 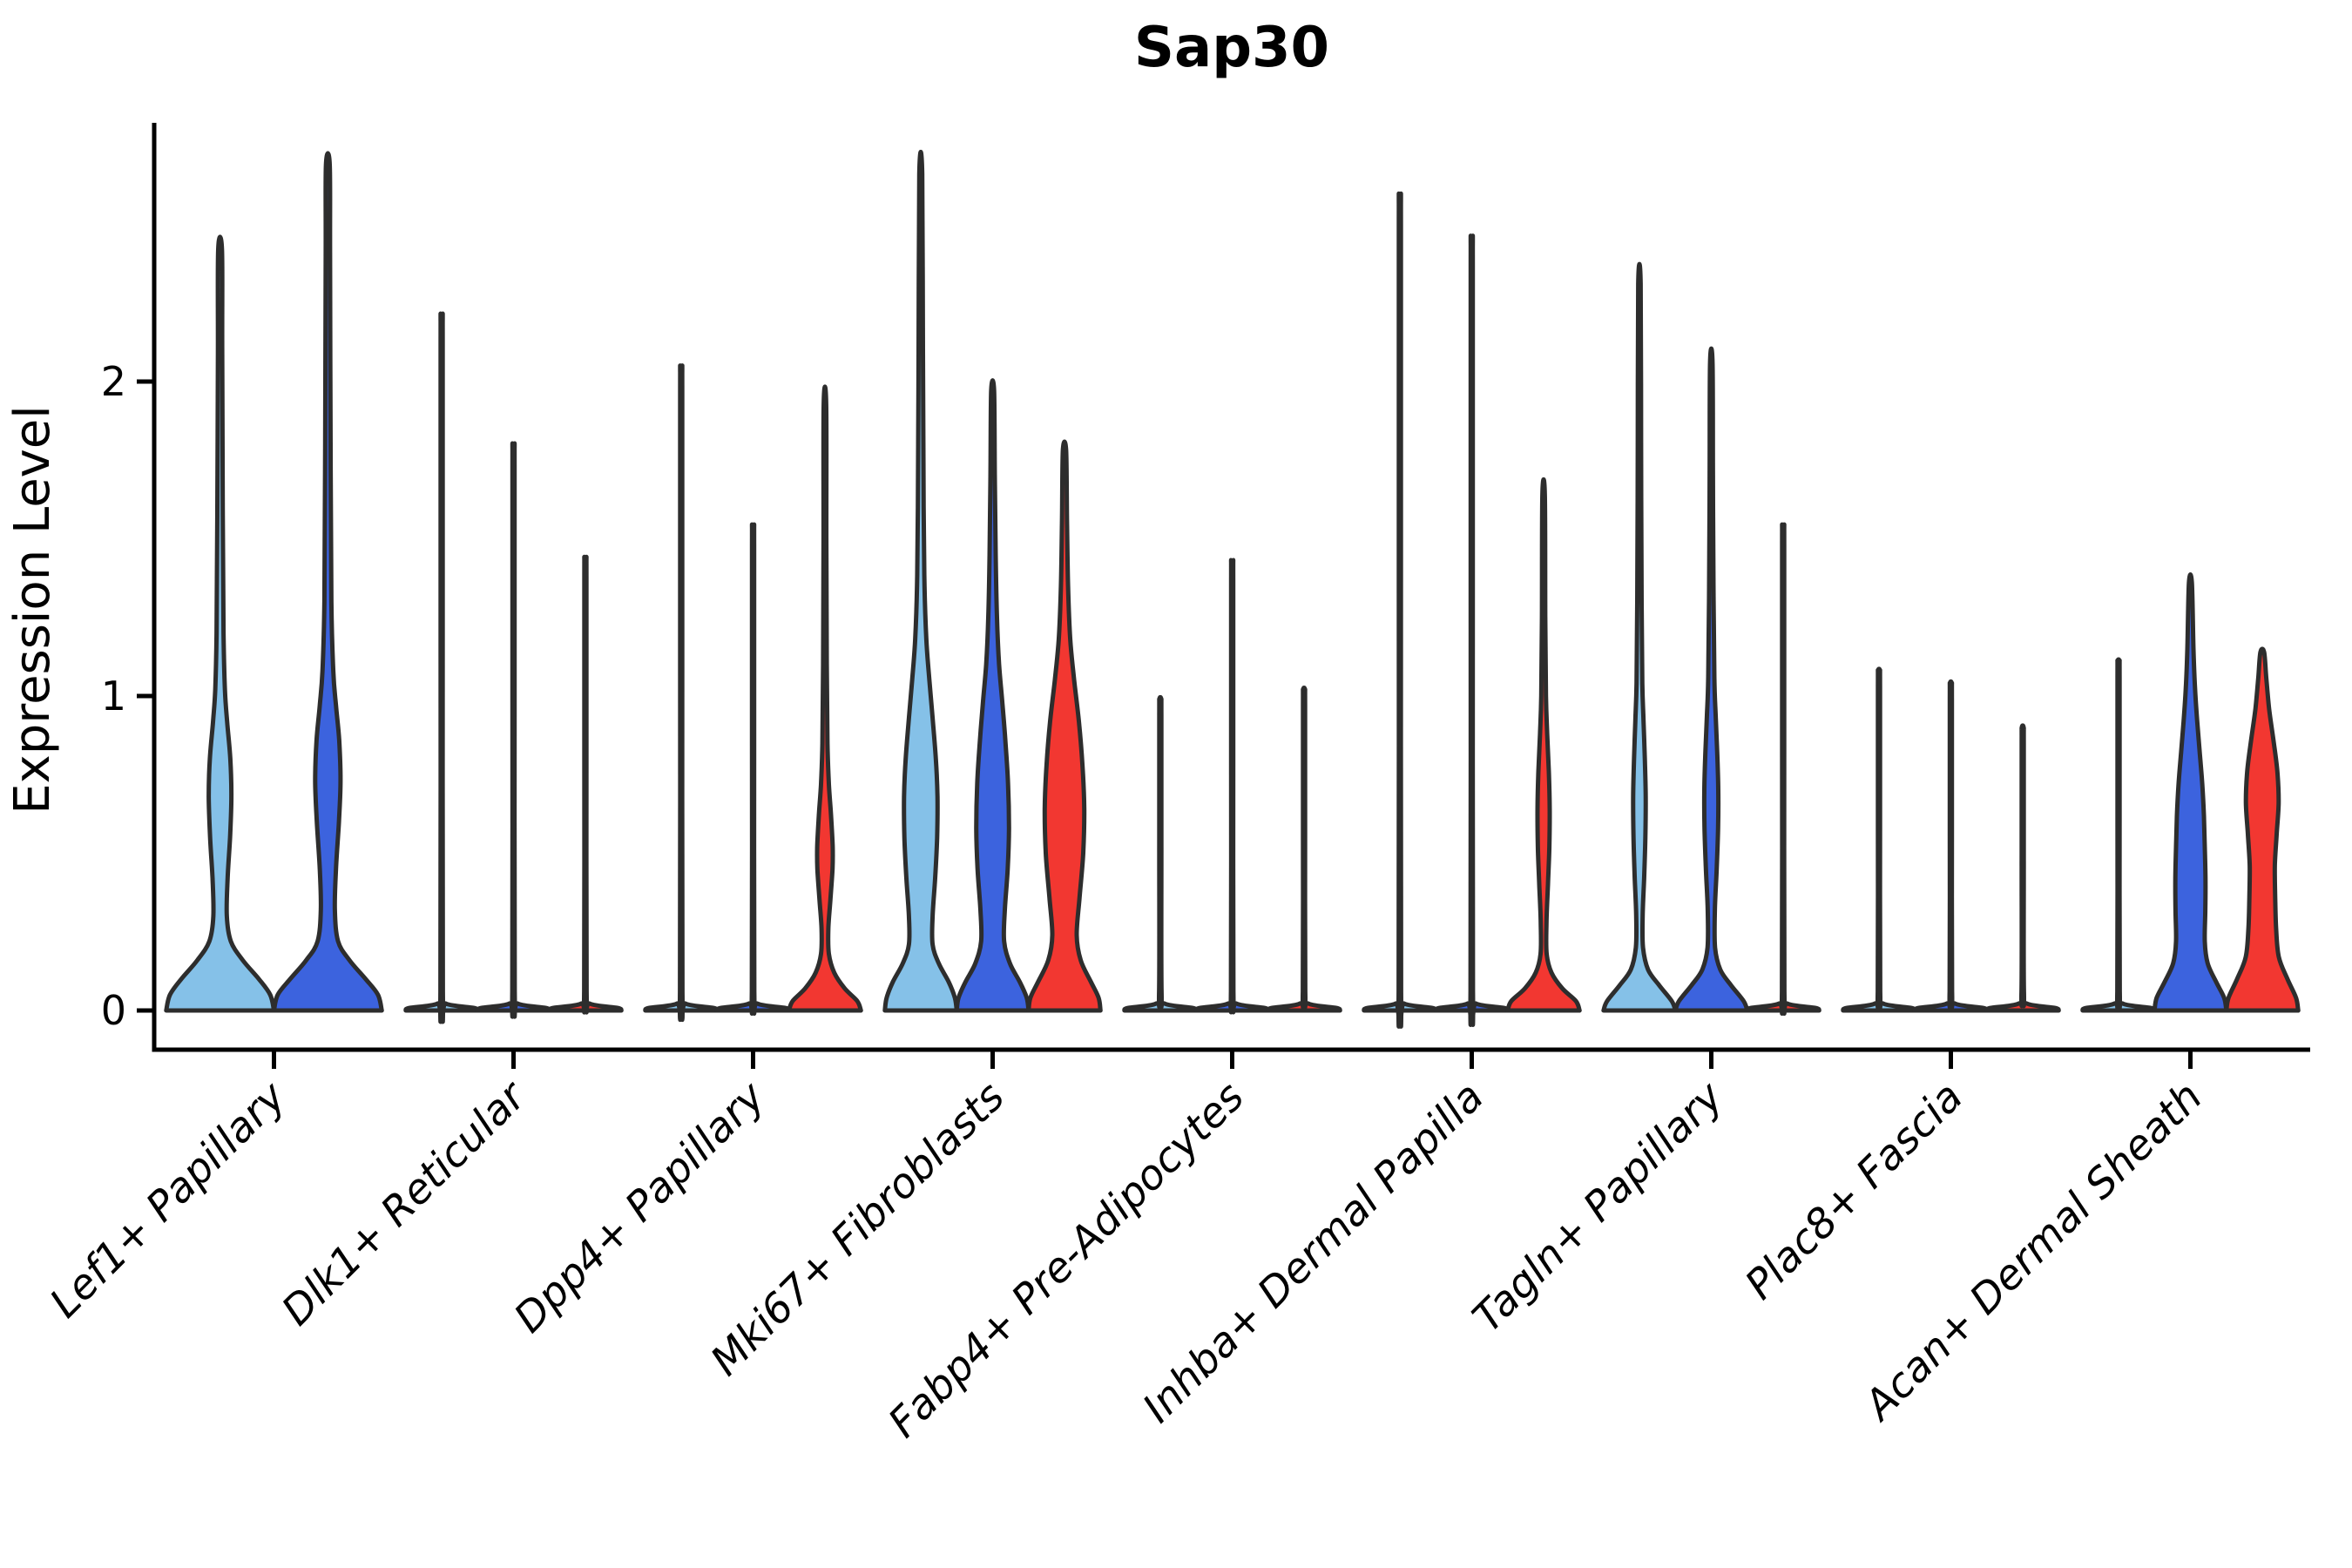 What do you see at coordinates (114, 1011) in the screenshot?
I see `y-tick-label: 0` at bounding box center [114, 1011].